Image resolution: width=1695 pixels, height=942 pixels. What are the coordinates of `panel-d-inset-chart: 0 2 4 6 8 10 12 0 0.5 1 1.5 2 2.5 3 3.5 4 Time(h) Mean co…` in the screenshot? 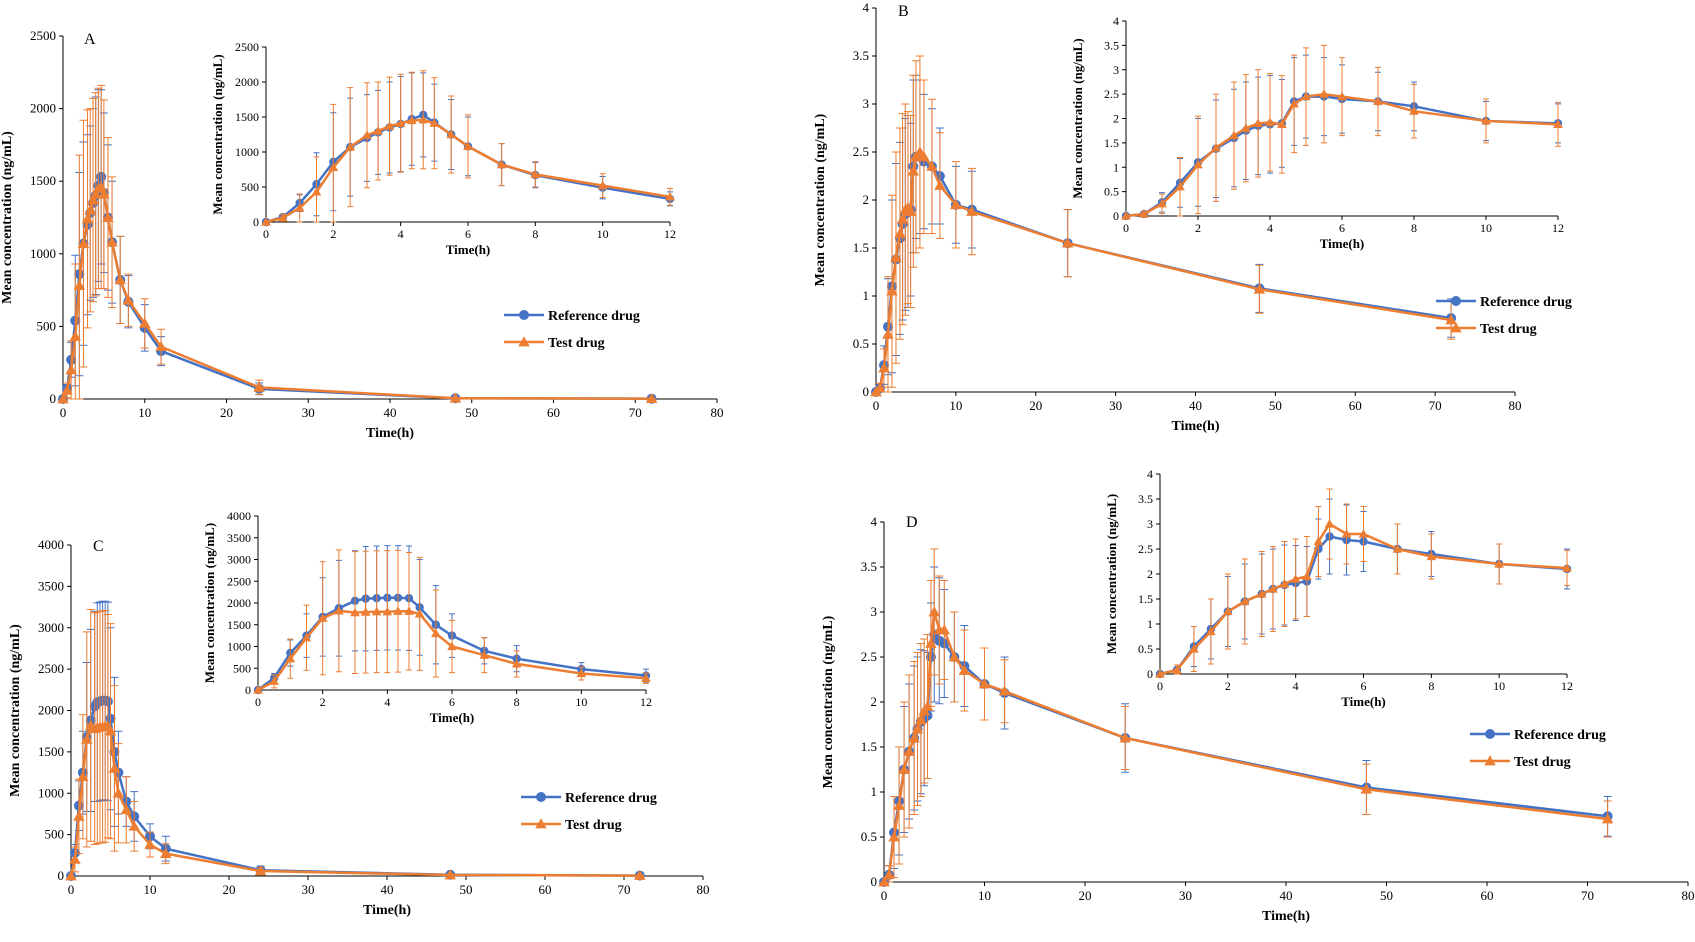 It's located at (1338, 588).